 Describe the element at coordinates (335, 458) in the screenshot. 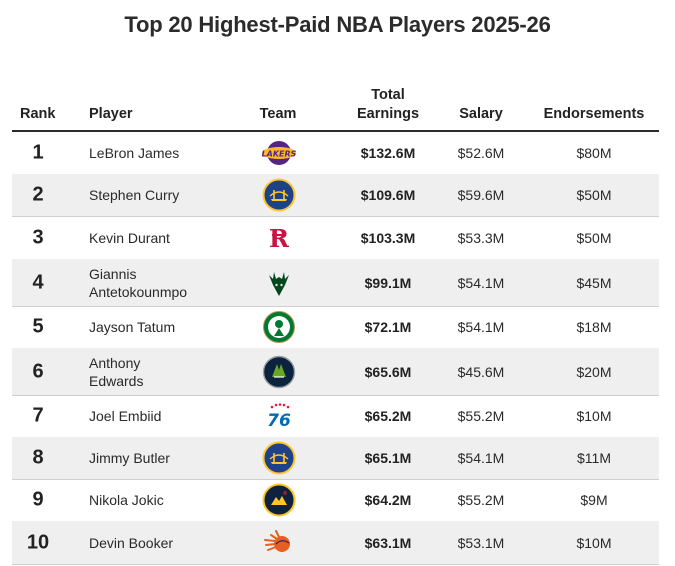

I see `table-row: 8 Jimmy Butler $65.1M $54.1M $11M` at that location.